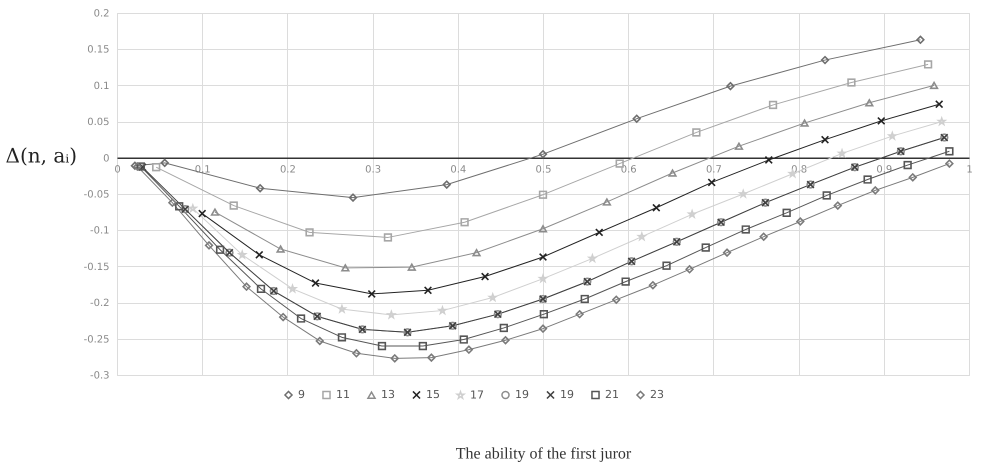 This screenshot has width=996, height=462. Describe the element at coordinates (106, 158) in the screenshot. I see `y-tick-label: 0` at that location.